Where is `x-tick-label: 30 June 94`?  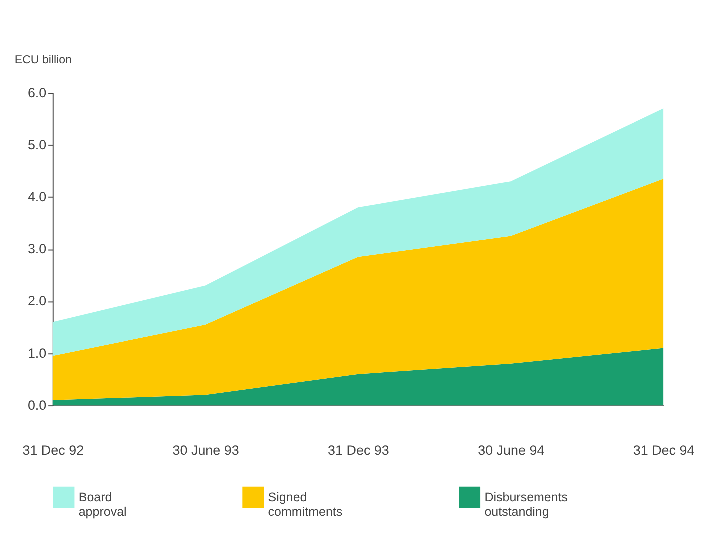 x-tick-label: 30 June 94 is located at coordinates (512, 450).